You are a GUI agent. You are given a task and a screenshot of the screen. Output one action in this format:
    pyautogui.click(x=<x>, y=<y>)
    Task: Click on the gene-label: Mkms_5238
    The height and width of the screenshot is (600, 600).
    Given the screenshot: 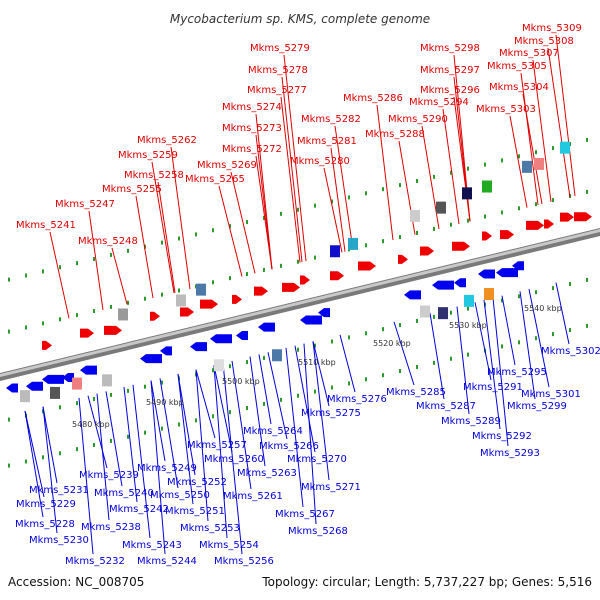 What is the action you would take?
    pyautogui.click(x=111, y=527)
    